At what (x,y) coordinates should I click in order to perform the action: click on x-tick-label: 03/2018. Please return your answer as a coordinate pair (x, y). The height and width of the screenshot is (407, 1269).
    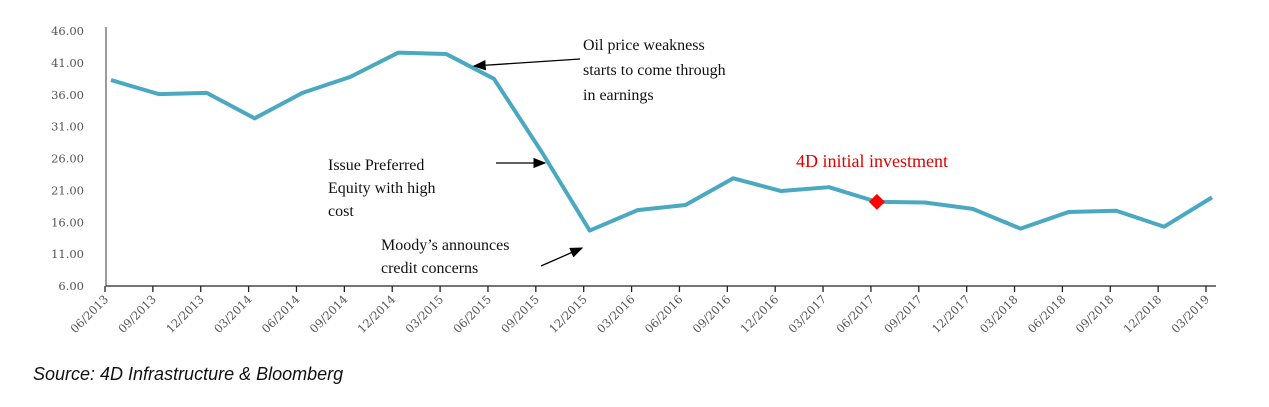
    Looking at the image, I should click on (999, 314).